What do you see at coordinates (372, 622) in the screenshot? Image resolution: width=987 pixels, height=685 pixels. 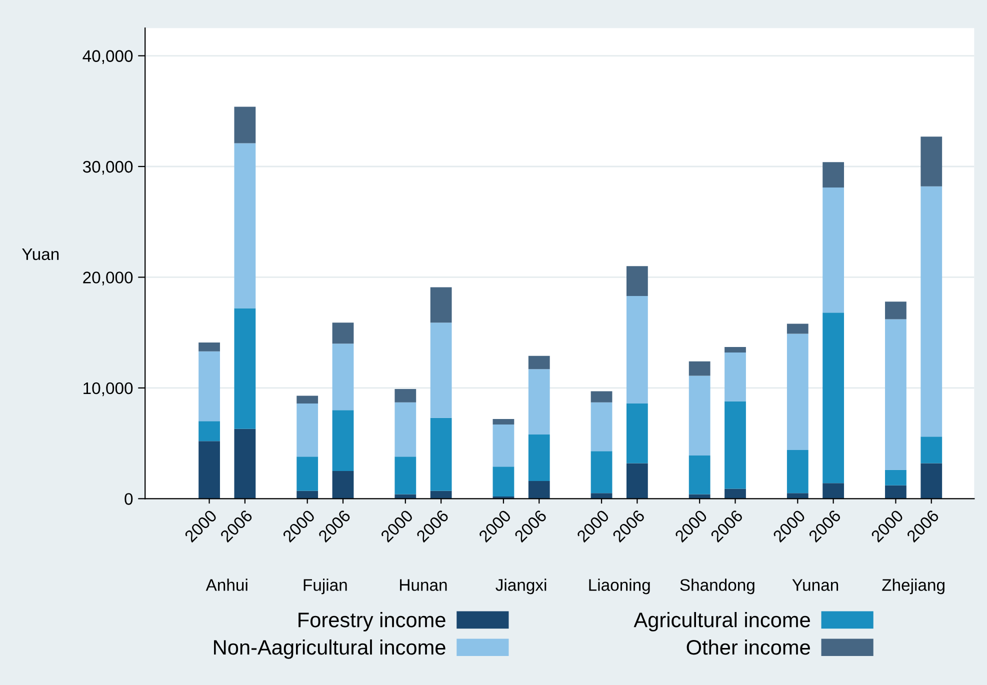 I see `legend-label: Forestry income` at bounding box center [372, 622].